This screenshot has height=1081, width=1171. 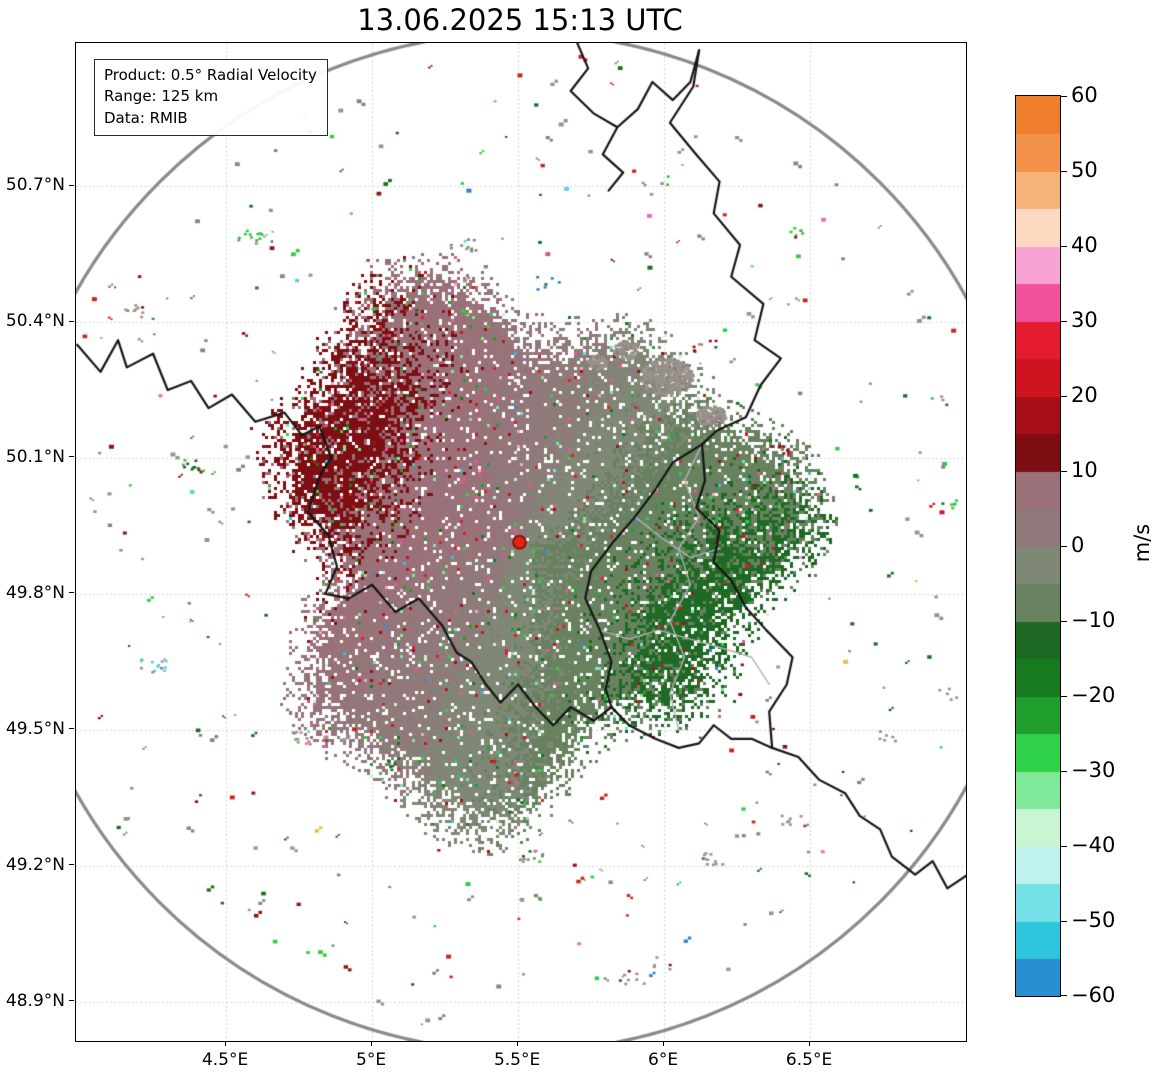 What do you see at coordinates (1142, 543) in the screenshot?
I see `colorbar-unit-label: m/s` at bounding box center [1142, 543].